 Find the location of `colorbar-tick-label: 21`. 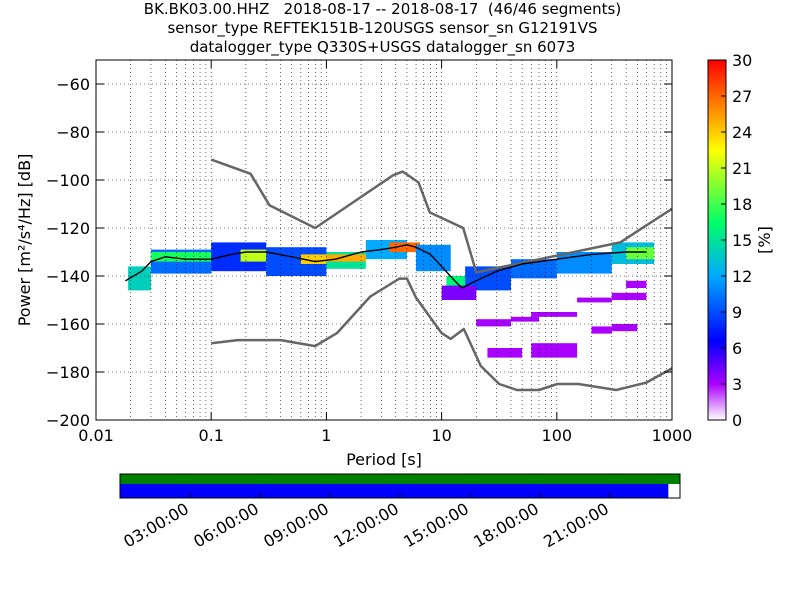

colorbar-tick-label: 21 is located at coordinates (742, 168).